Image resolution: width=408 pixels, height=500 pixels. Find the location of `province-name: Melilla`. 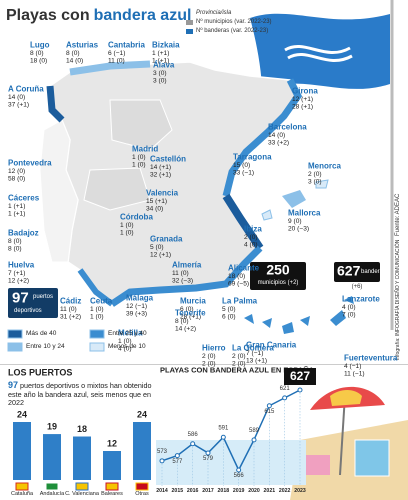

province-name: Melilla is located at coordinates (130, 333).